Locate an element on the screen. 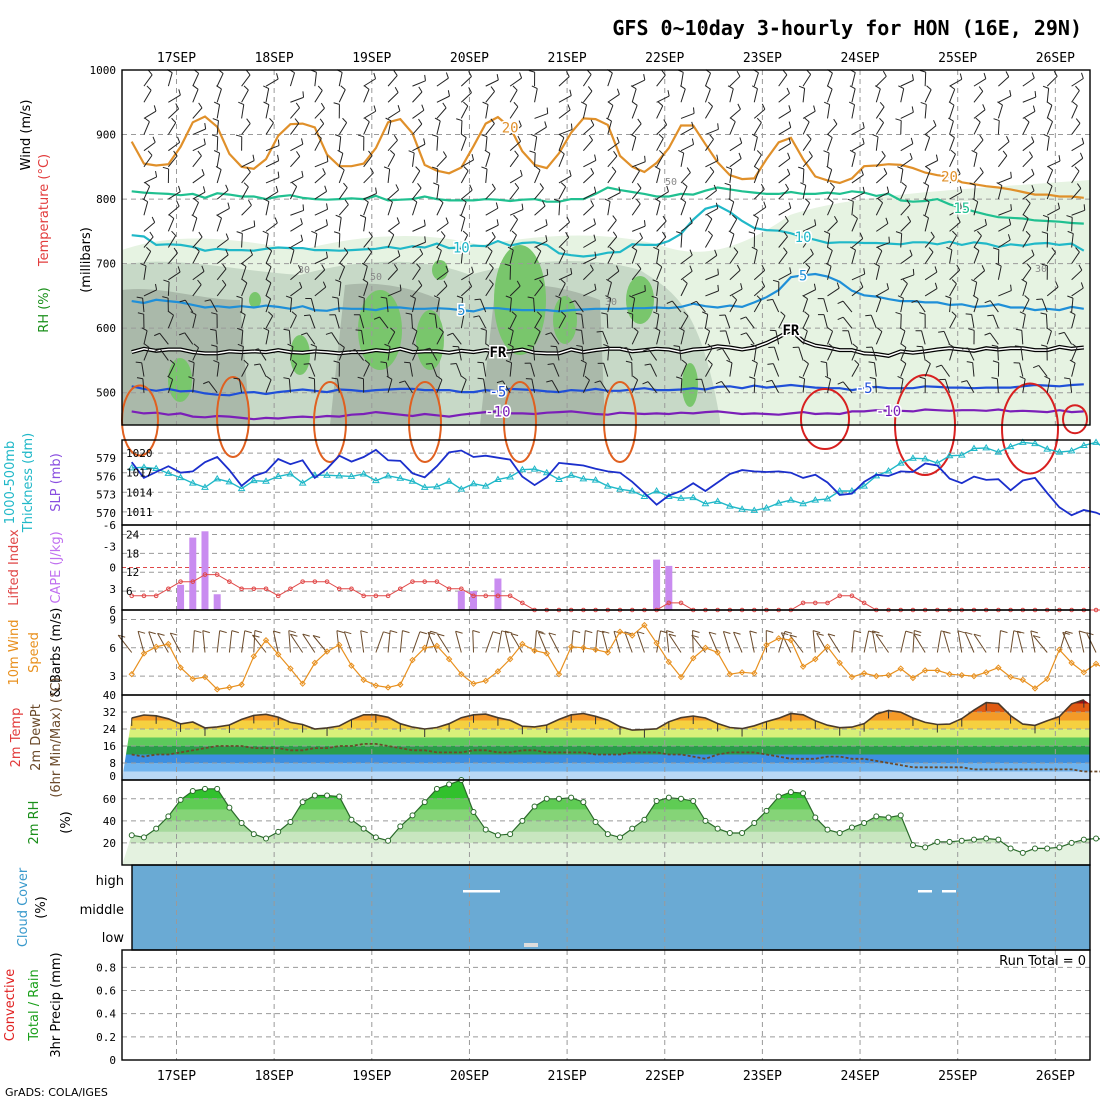 Image resolution: width=1100 pixels, height=1100 pixels. panel-label: 10m Wind is located at coordinates (14, 652).